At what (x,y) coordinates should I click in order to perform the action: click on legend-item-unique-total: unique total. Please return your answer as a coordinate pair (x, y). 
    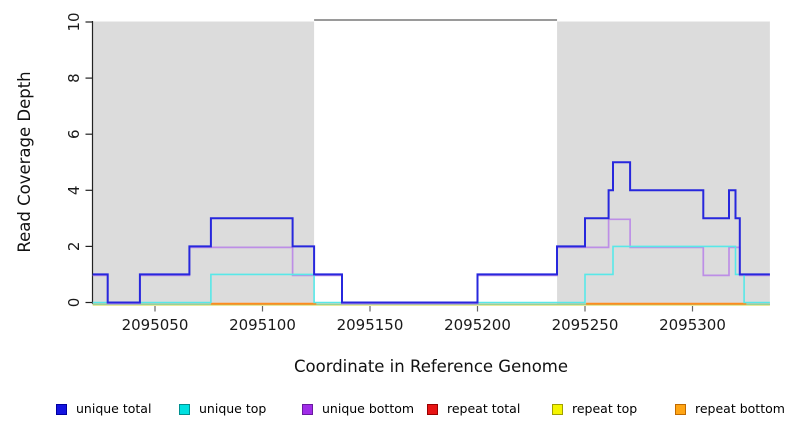
    Looking at the image, I should click on (103, 409).